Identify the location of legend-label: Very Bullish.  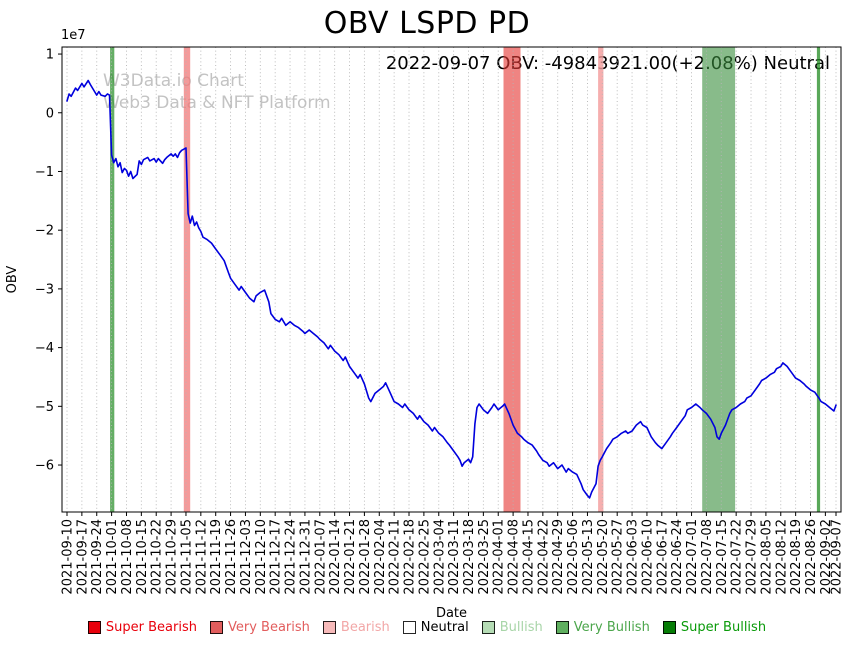
(611, 627).